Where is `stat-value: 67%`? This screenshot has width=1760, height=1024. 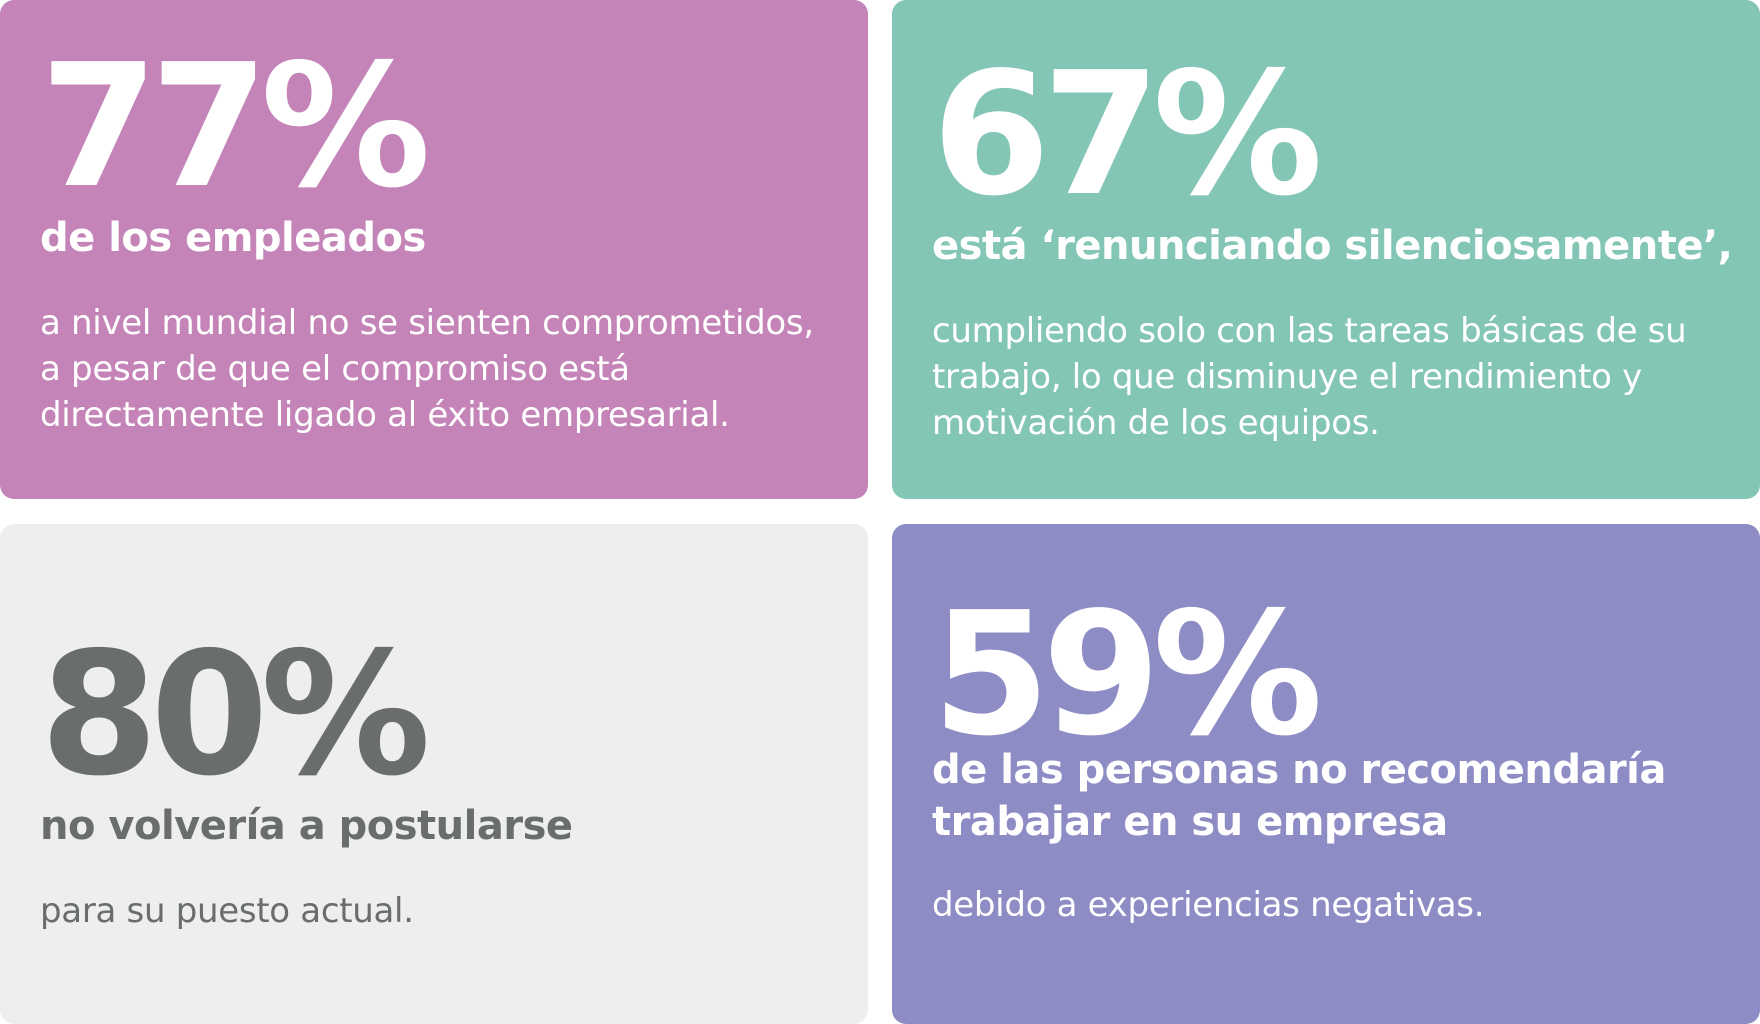 stat-value: 67% is located at coordinates (1127, 135).